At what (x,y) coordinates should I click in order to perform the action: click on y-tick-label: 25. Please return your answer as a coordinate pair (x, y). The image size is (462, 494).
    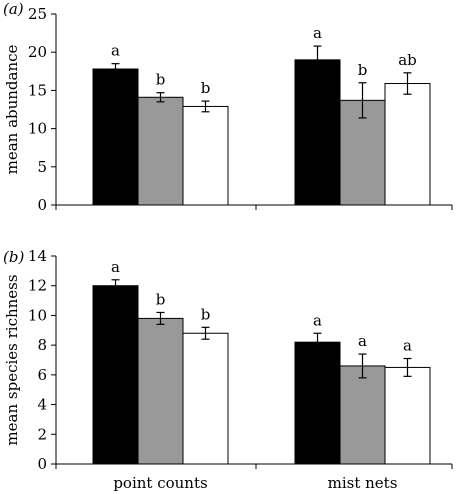
    Looking at the image, I should click on (37, 14).